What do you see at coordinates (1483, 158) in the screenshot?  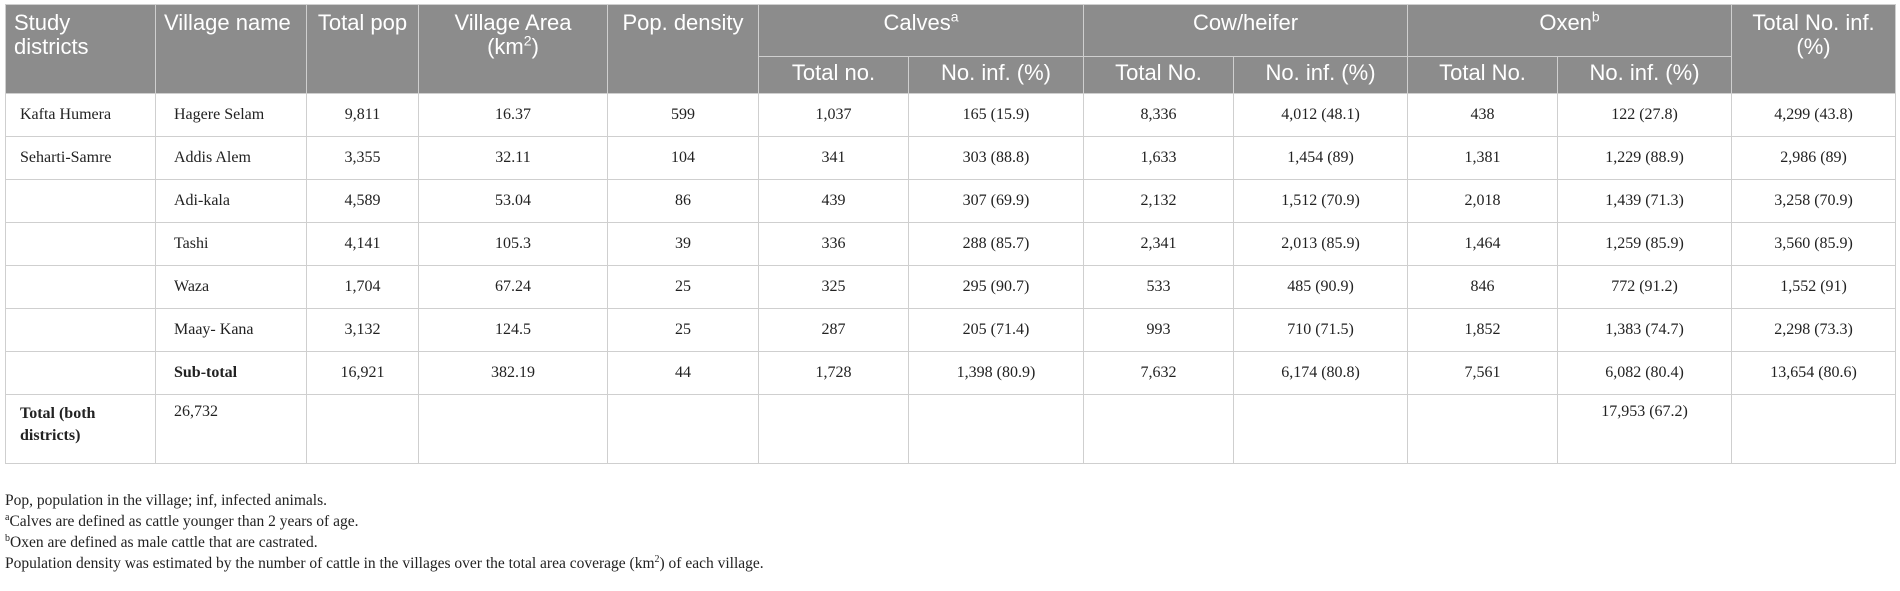 I see `cell-oxen-total: 1,381` at bounding box center [1483, 158].